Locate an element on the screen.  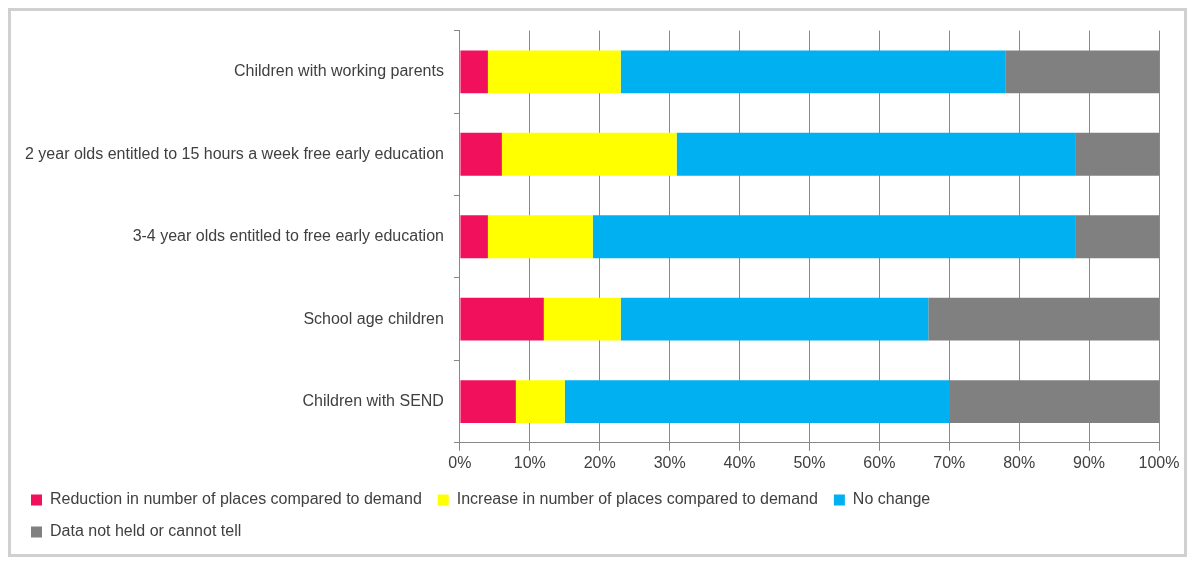
legend-label: Data not held or cannot tell is located at coordinates (146, 531).